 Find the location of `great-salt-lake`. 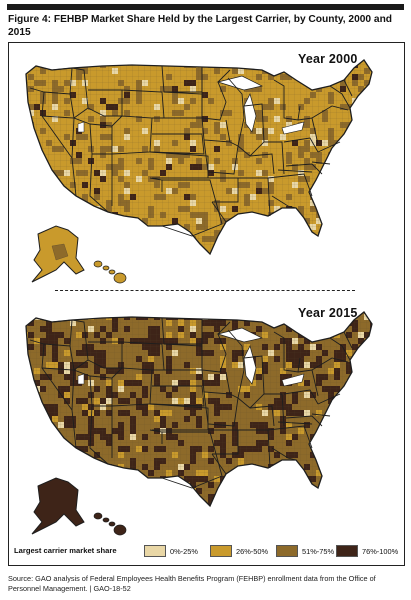

great-salt-lake is located at coordinates (81, 379).